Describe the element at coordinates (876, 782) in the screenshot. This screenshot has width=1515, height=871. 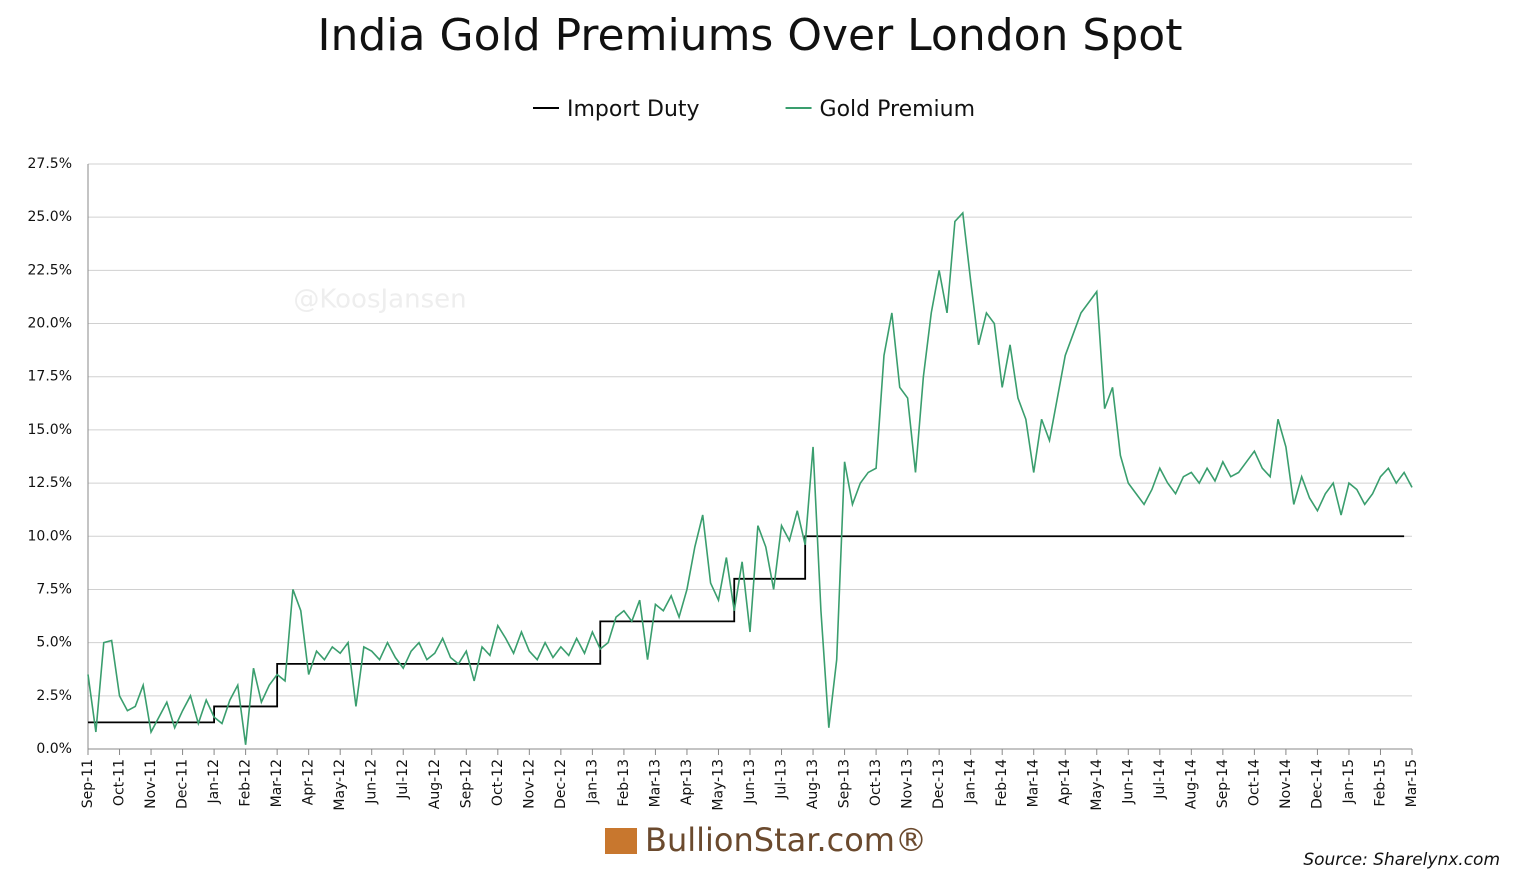
I see `x-tick-label: Oct-13` at that location.